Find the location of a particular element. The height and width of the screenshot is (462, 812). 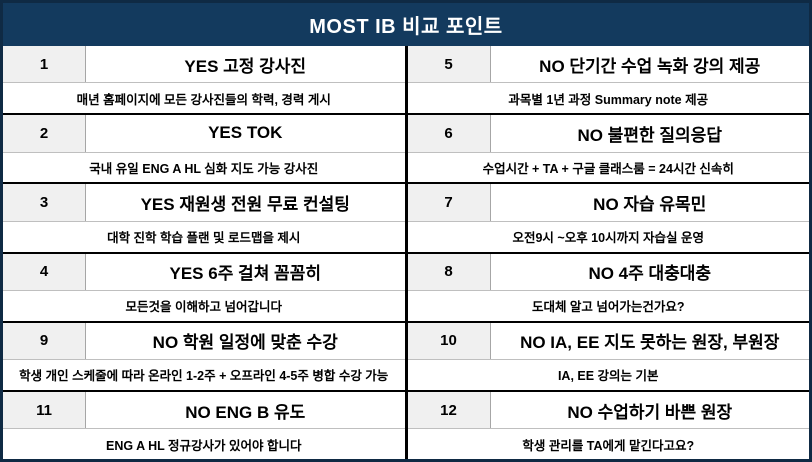

item-title-row: 8 NO 4주 대충대충 is located at coordinates (608, 271).